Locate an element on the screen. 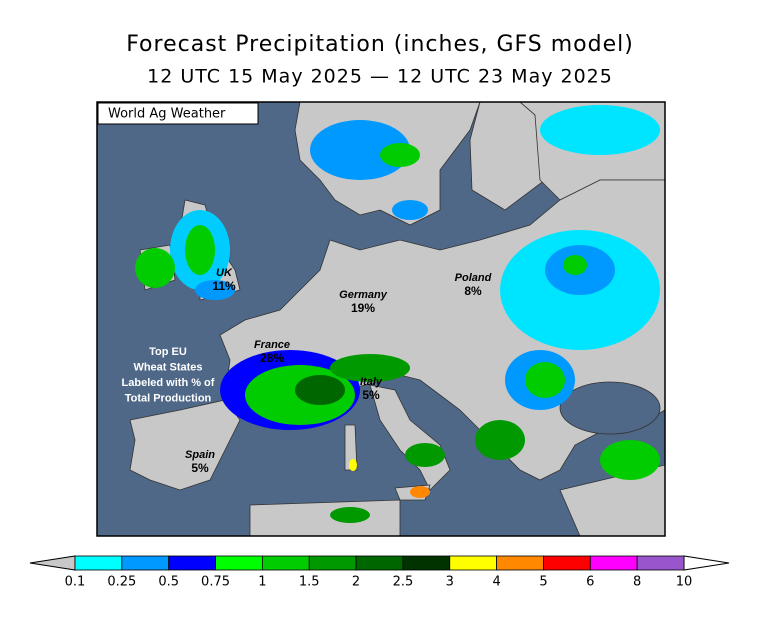  region-share: 19% is located at coordinates (363, 308).